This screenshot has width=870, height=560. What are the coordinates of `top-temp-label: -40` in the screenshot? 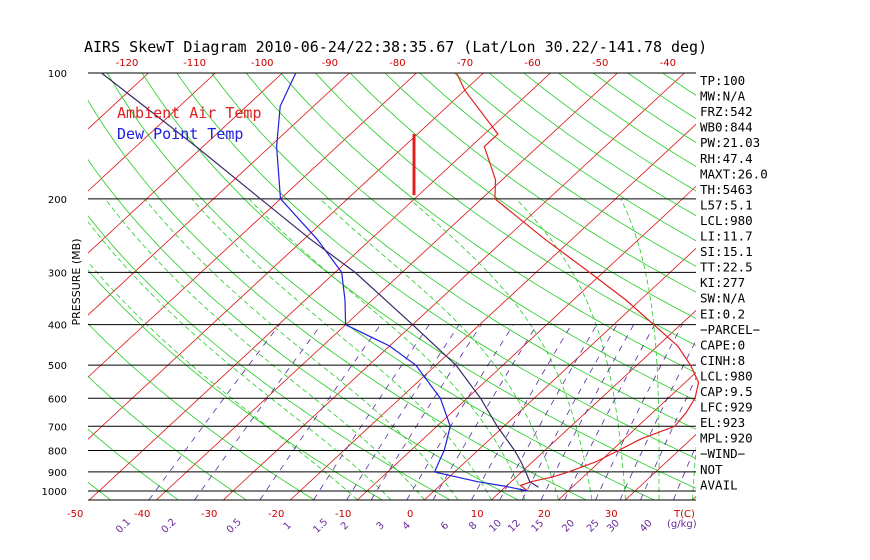 It's located at (668, 63).